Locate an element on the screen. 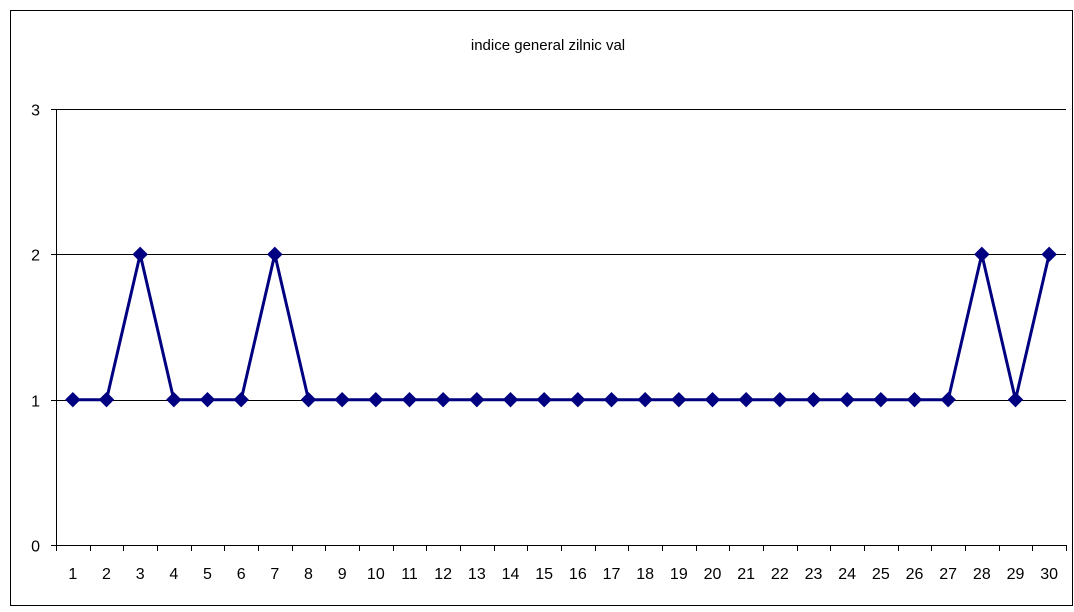 The image size is (1074, 612). y-tick-label: 2 is located at coordinates (35, 256).